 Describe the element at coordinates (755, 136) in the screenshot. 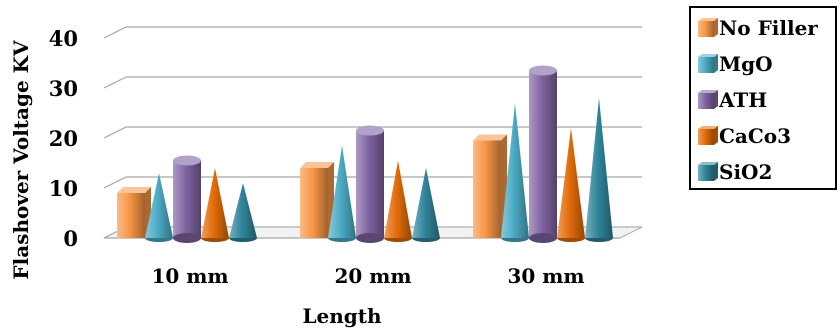

I see `legend-label: CaCo3` at that location.